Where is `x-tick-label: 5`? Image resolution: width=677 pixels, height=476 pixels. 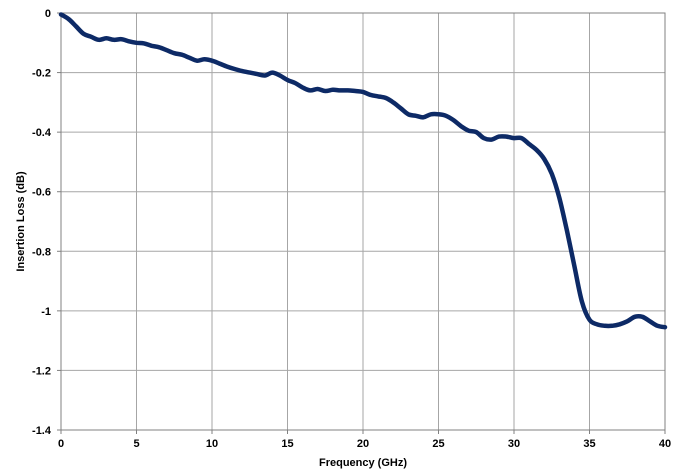 x-tick-label: 5 is located at coordinates (136, 444).